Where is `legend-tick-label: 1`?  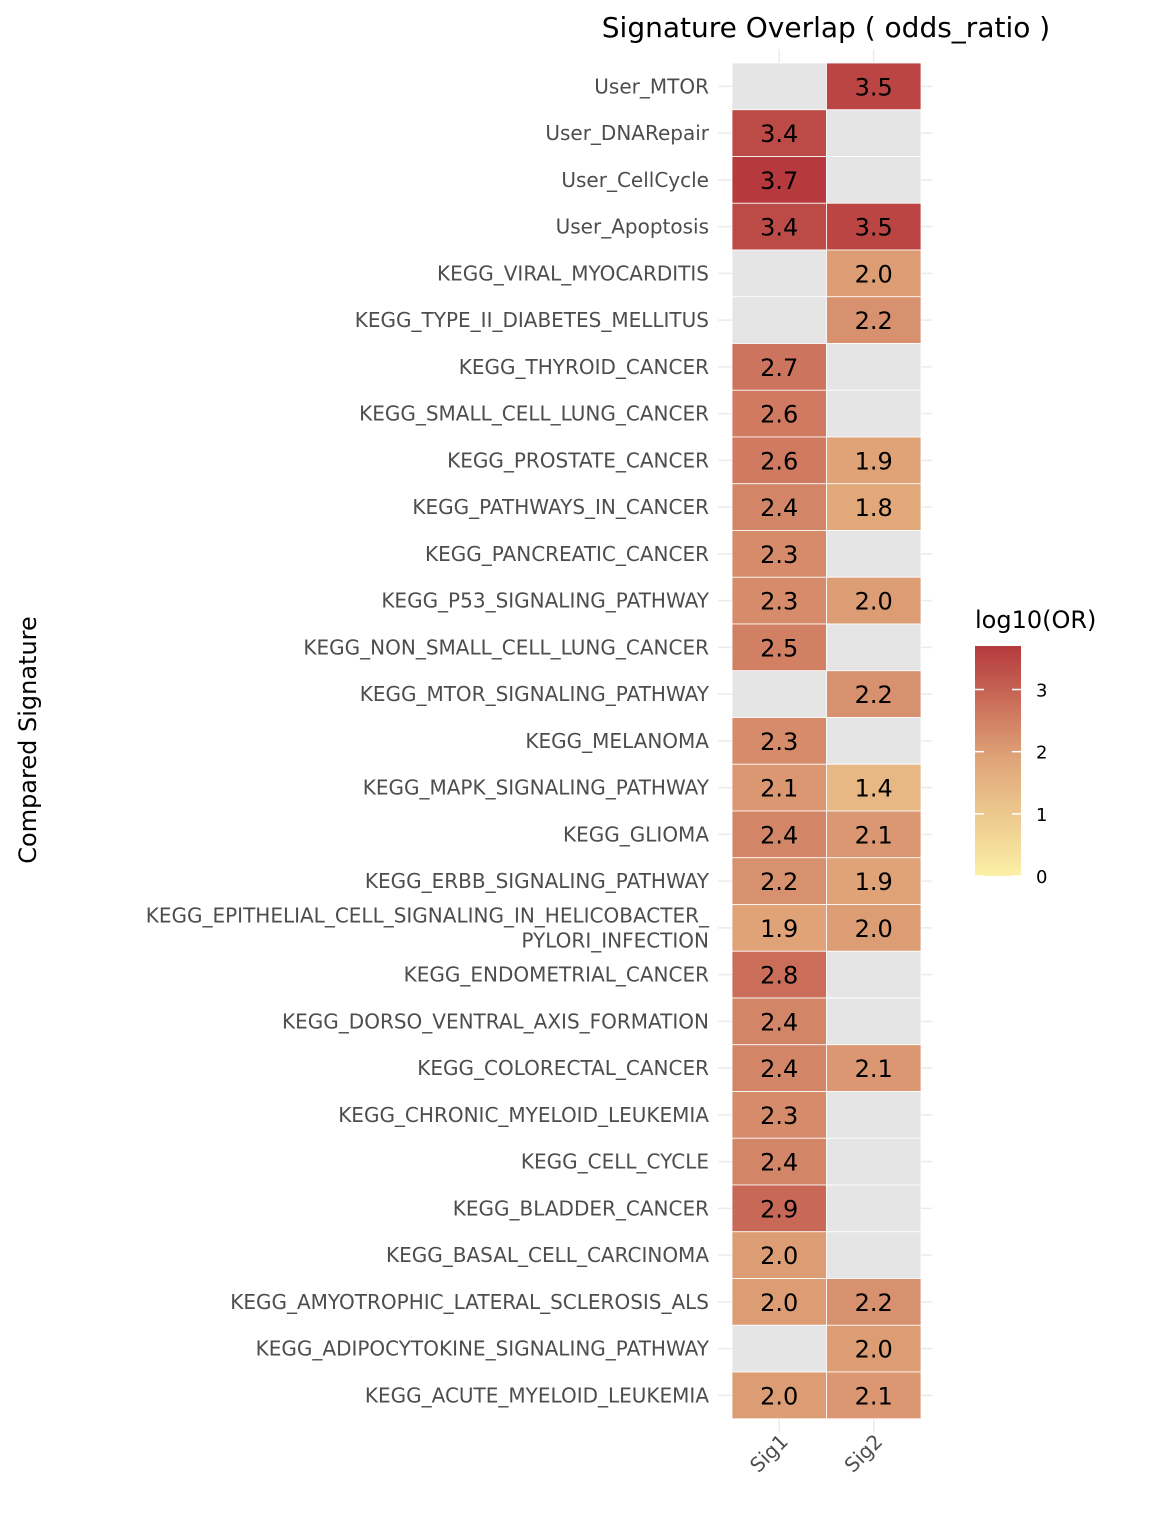
legend-tick-label: 1 is located at coordinates (1041, 815).